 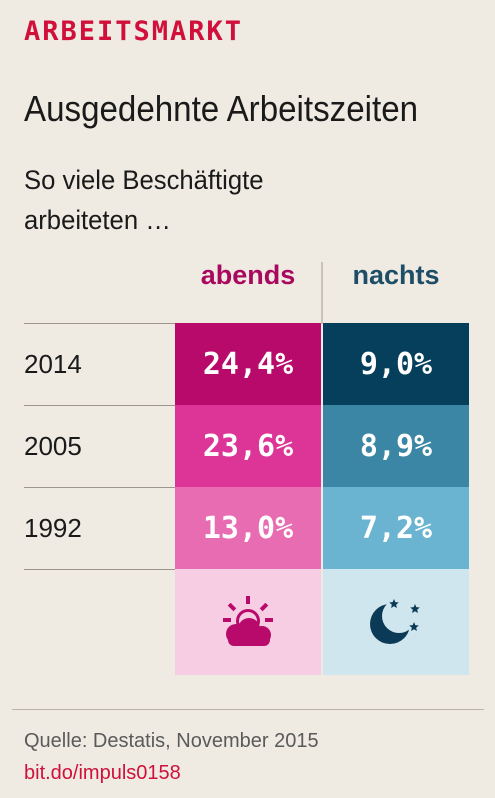 What do you see at coordinates (248, 709) in the screenshot?
I see `footer-divider` at bounding box center [248, 709].